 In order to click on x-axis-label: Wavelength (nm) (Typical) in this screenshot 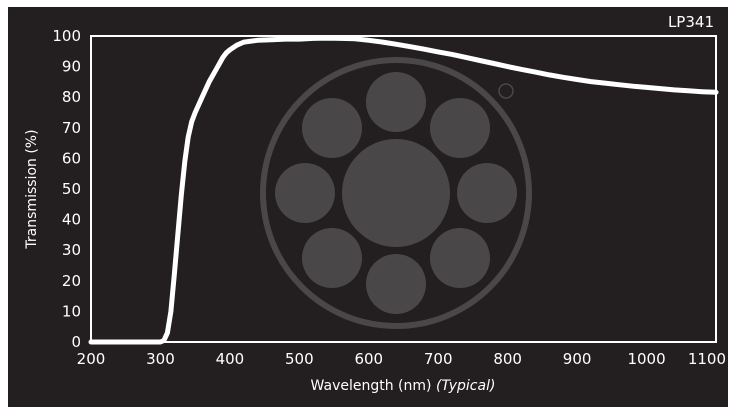, I will do `click(403, 386)`.